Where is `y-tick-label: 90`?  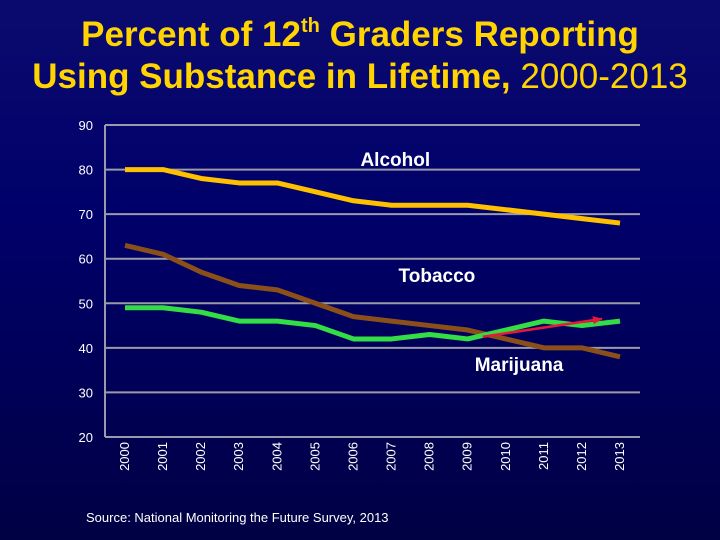
y-tick-label: 90 is located at coordinates (86, 125).